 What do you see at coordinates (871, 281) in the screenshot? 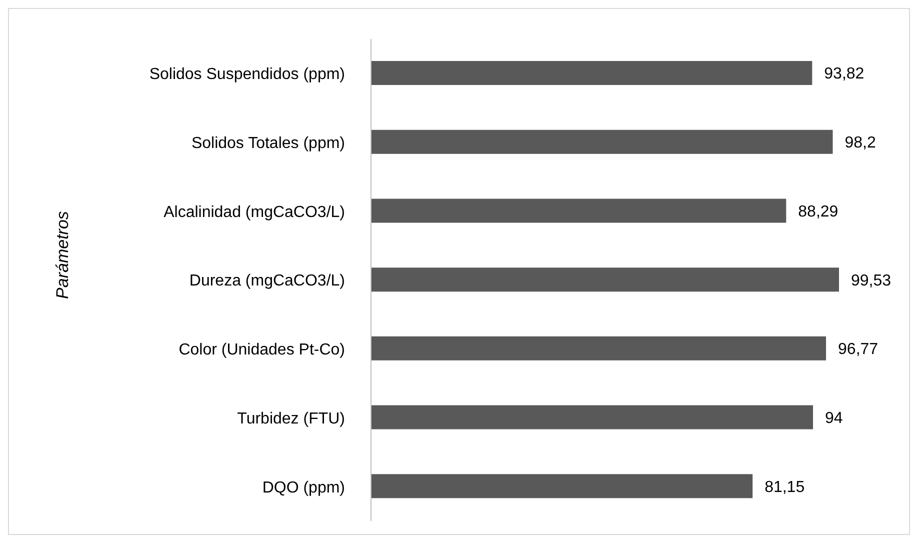
I see `data-label: 99,53` at bounding box center [871, 281].